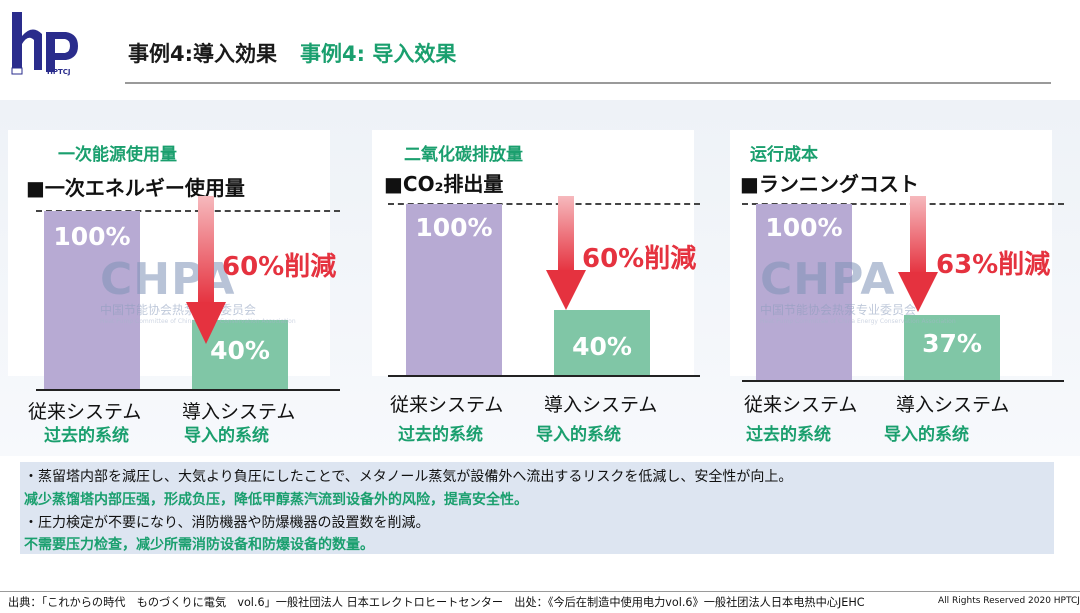 This screenshot has height=613, width=1080. I want to click on panel-primary-energy: 一次能源使用量 ■一次エネルギー使用量 100% 40%, so click(174, 260).